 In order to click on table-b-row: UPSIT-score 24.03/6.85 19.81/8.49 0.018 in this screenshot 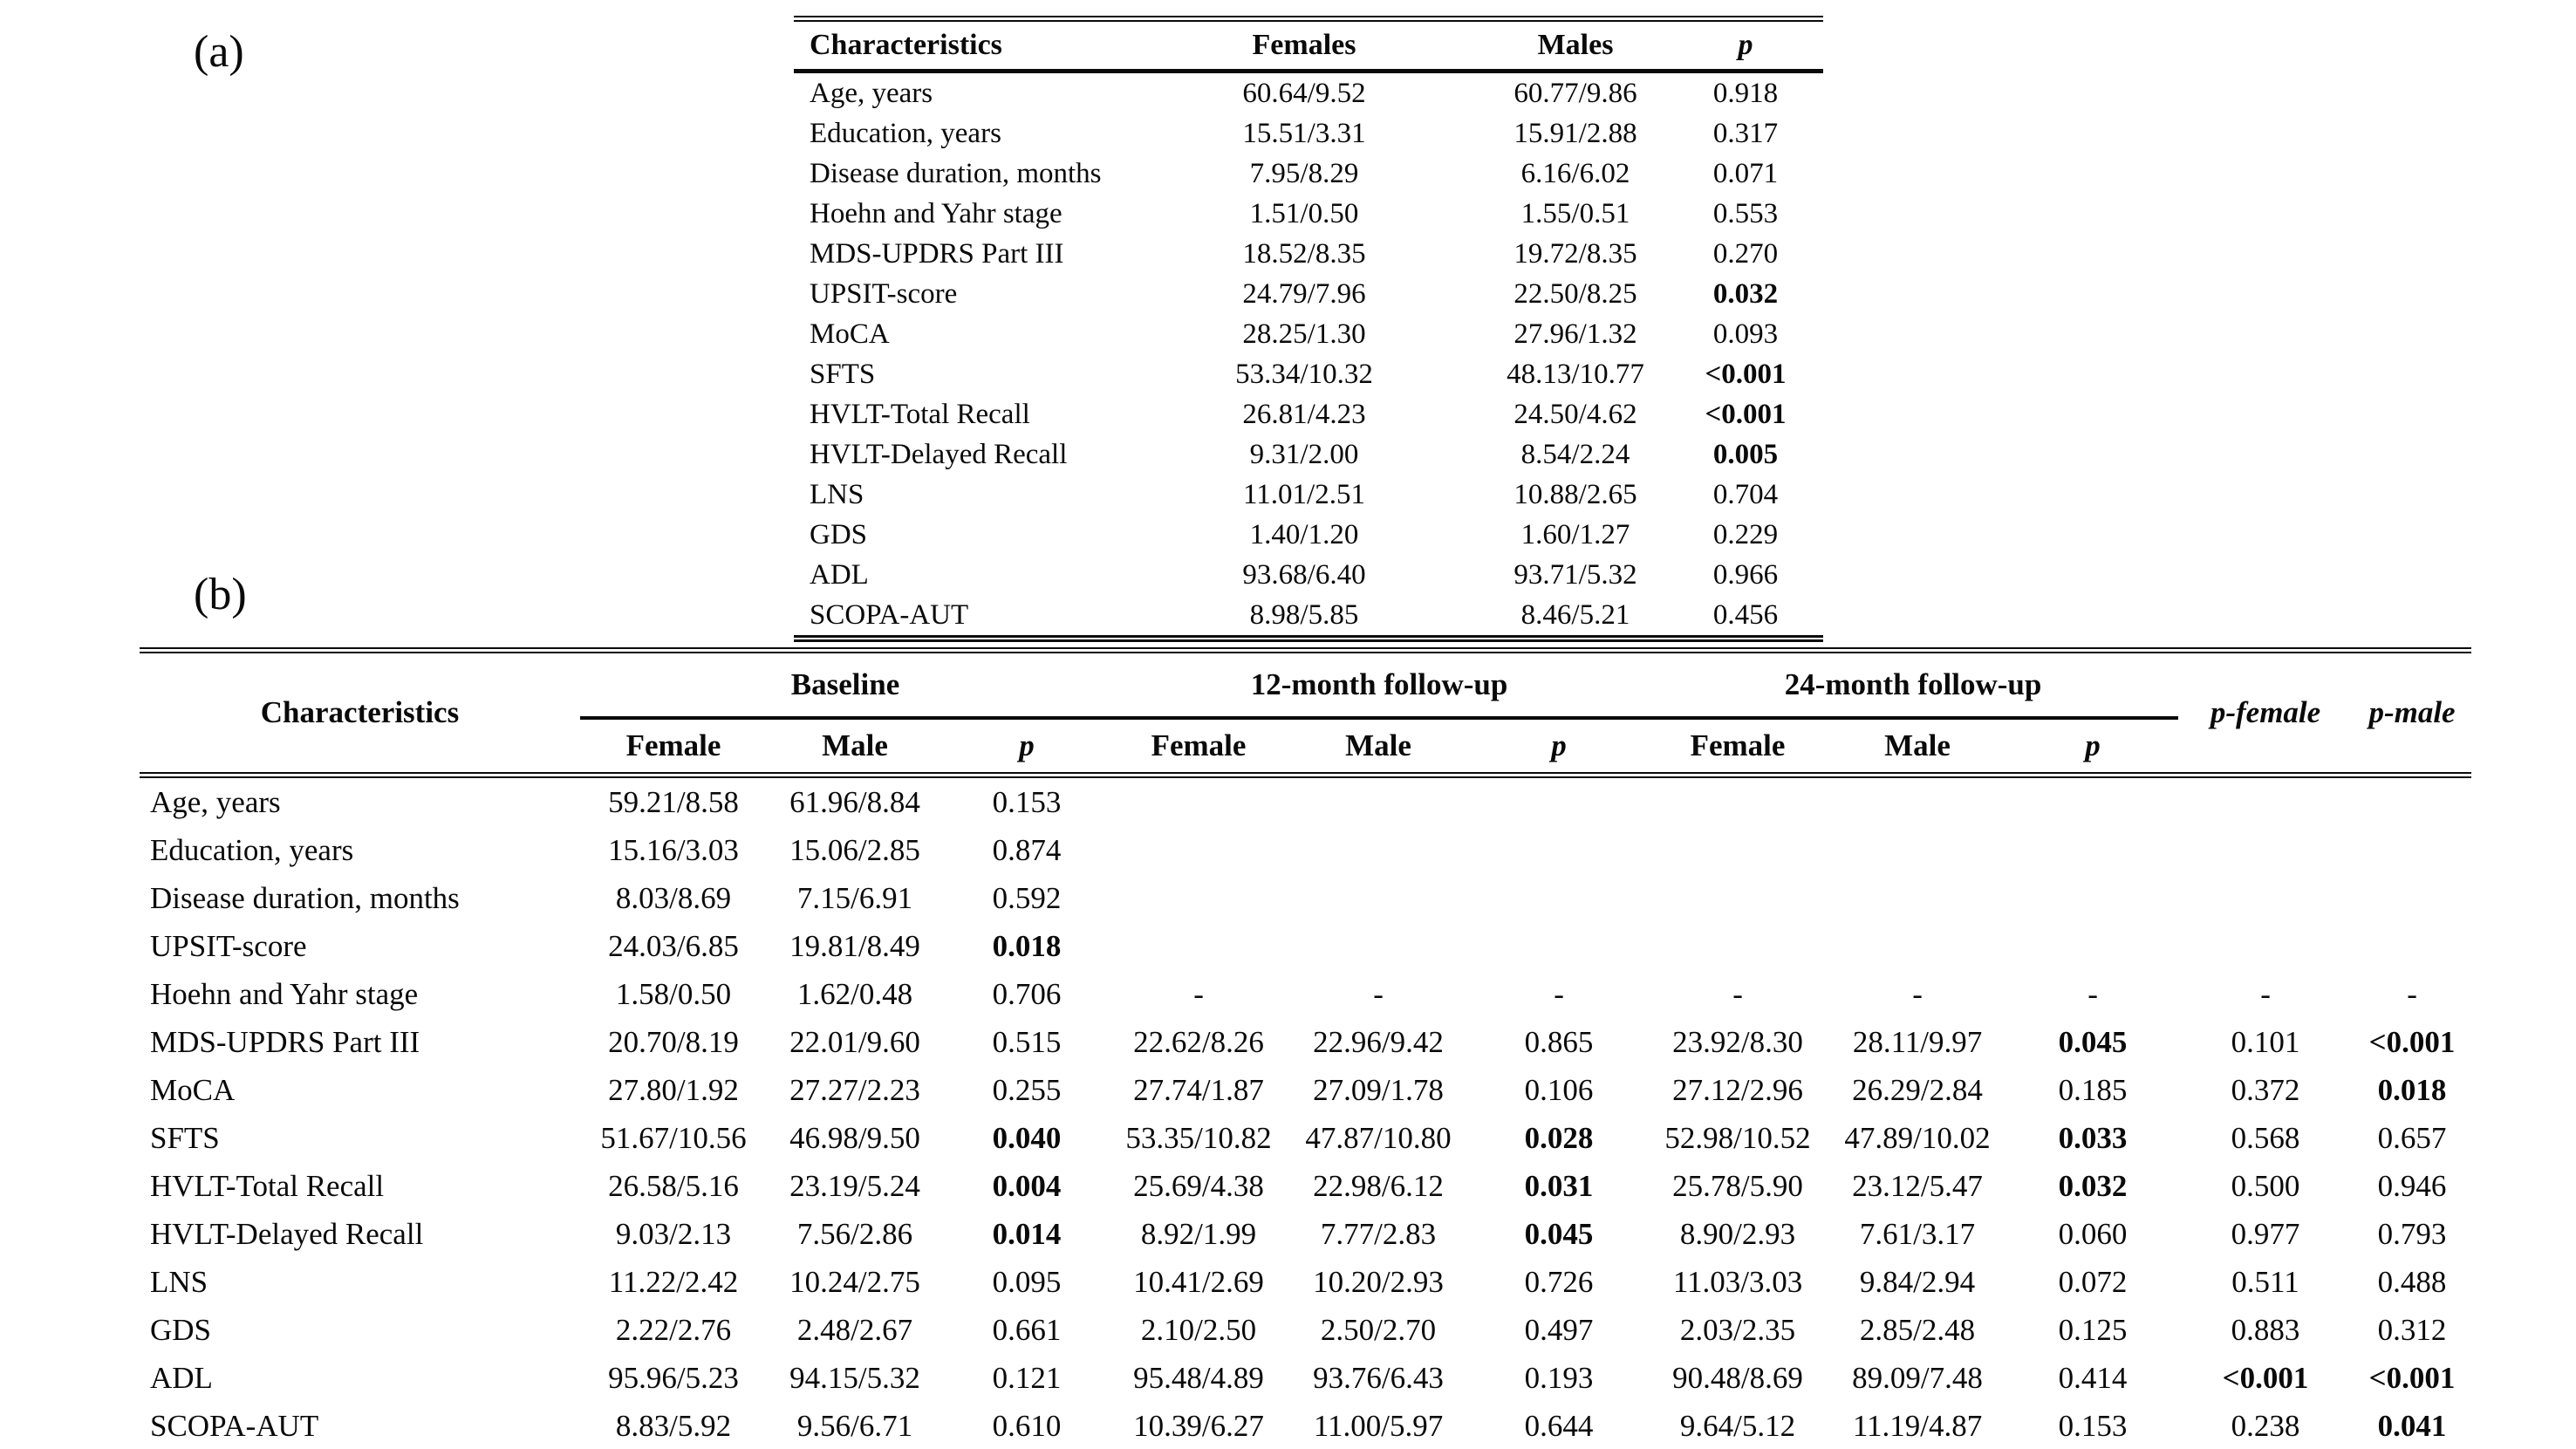, I will do `click(1305, 946)`.